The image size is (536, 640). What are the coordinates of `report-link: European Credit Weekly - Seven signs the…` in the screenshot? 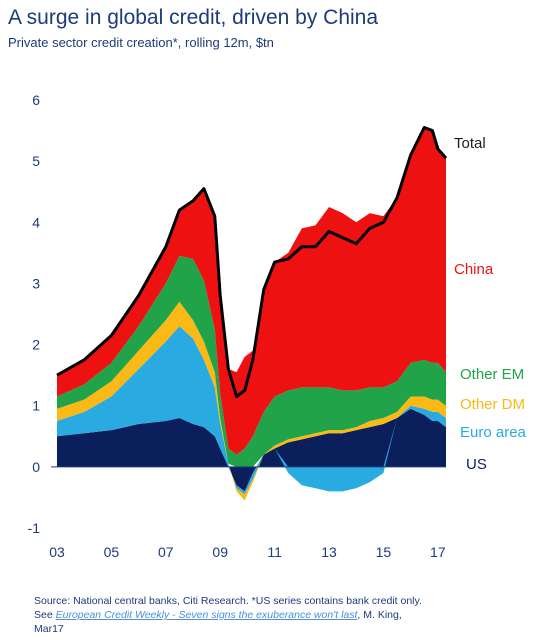 It's located at (206, 615).